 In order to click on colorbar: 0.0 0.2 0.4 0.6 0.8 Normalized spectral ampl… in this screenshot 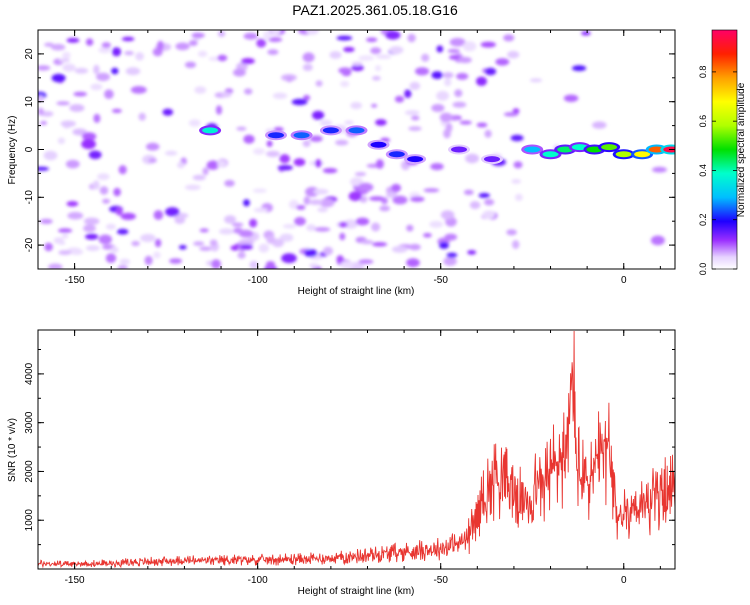, I will do `click(722, 152)`.